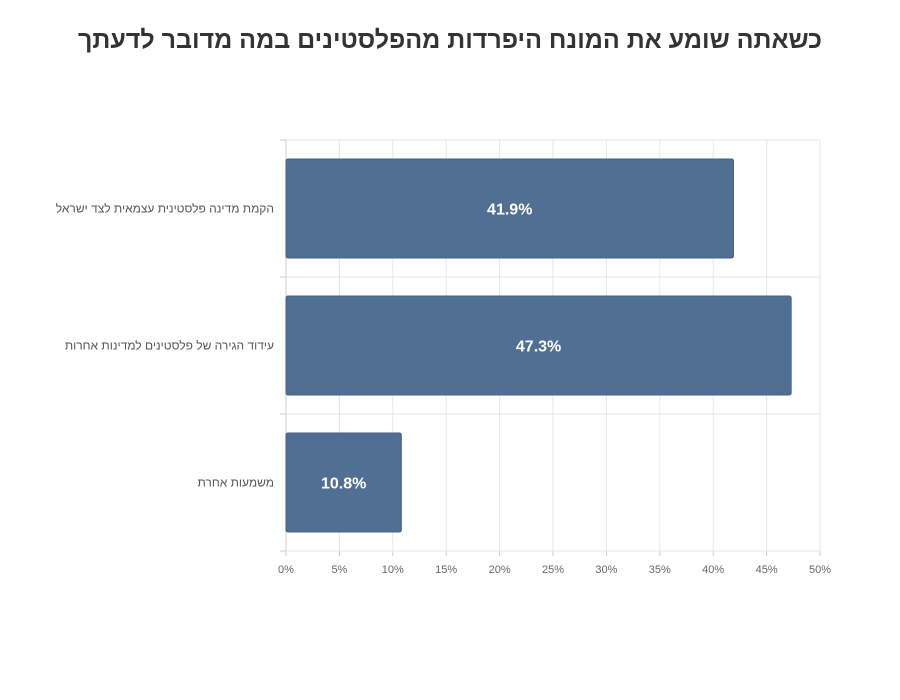  Describe the element at coordinates (553, 570) in the screenshot. I see `x-tick-label: 25%` at that location.